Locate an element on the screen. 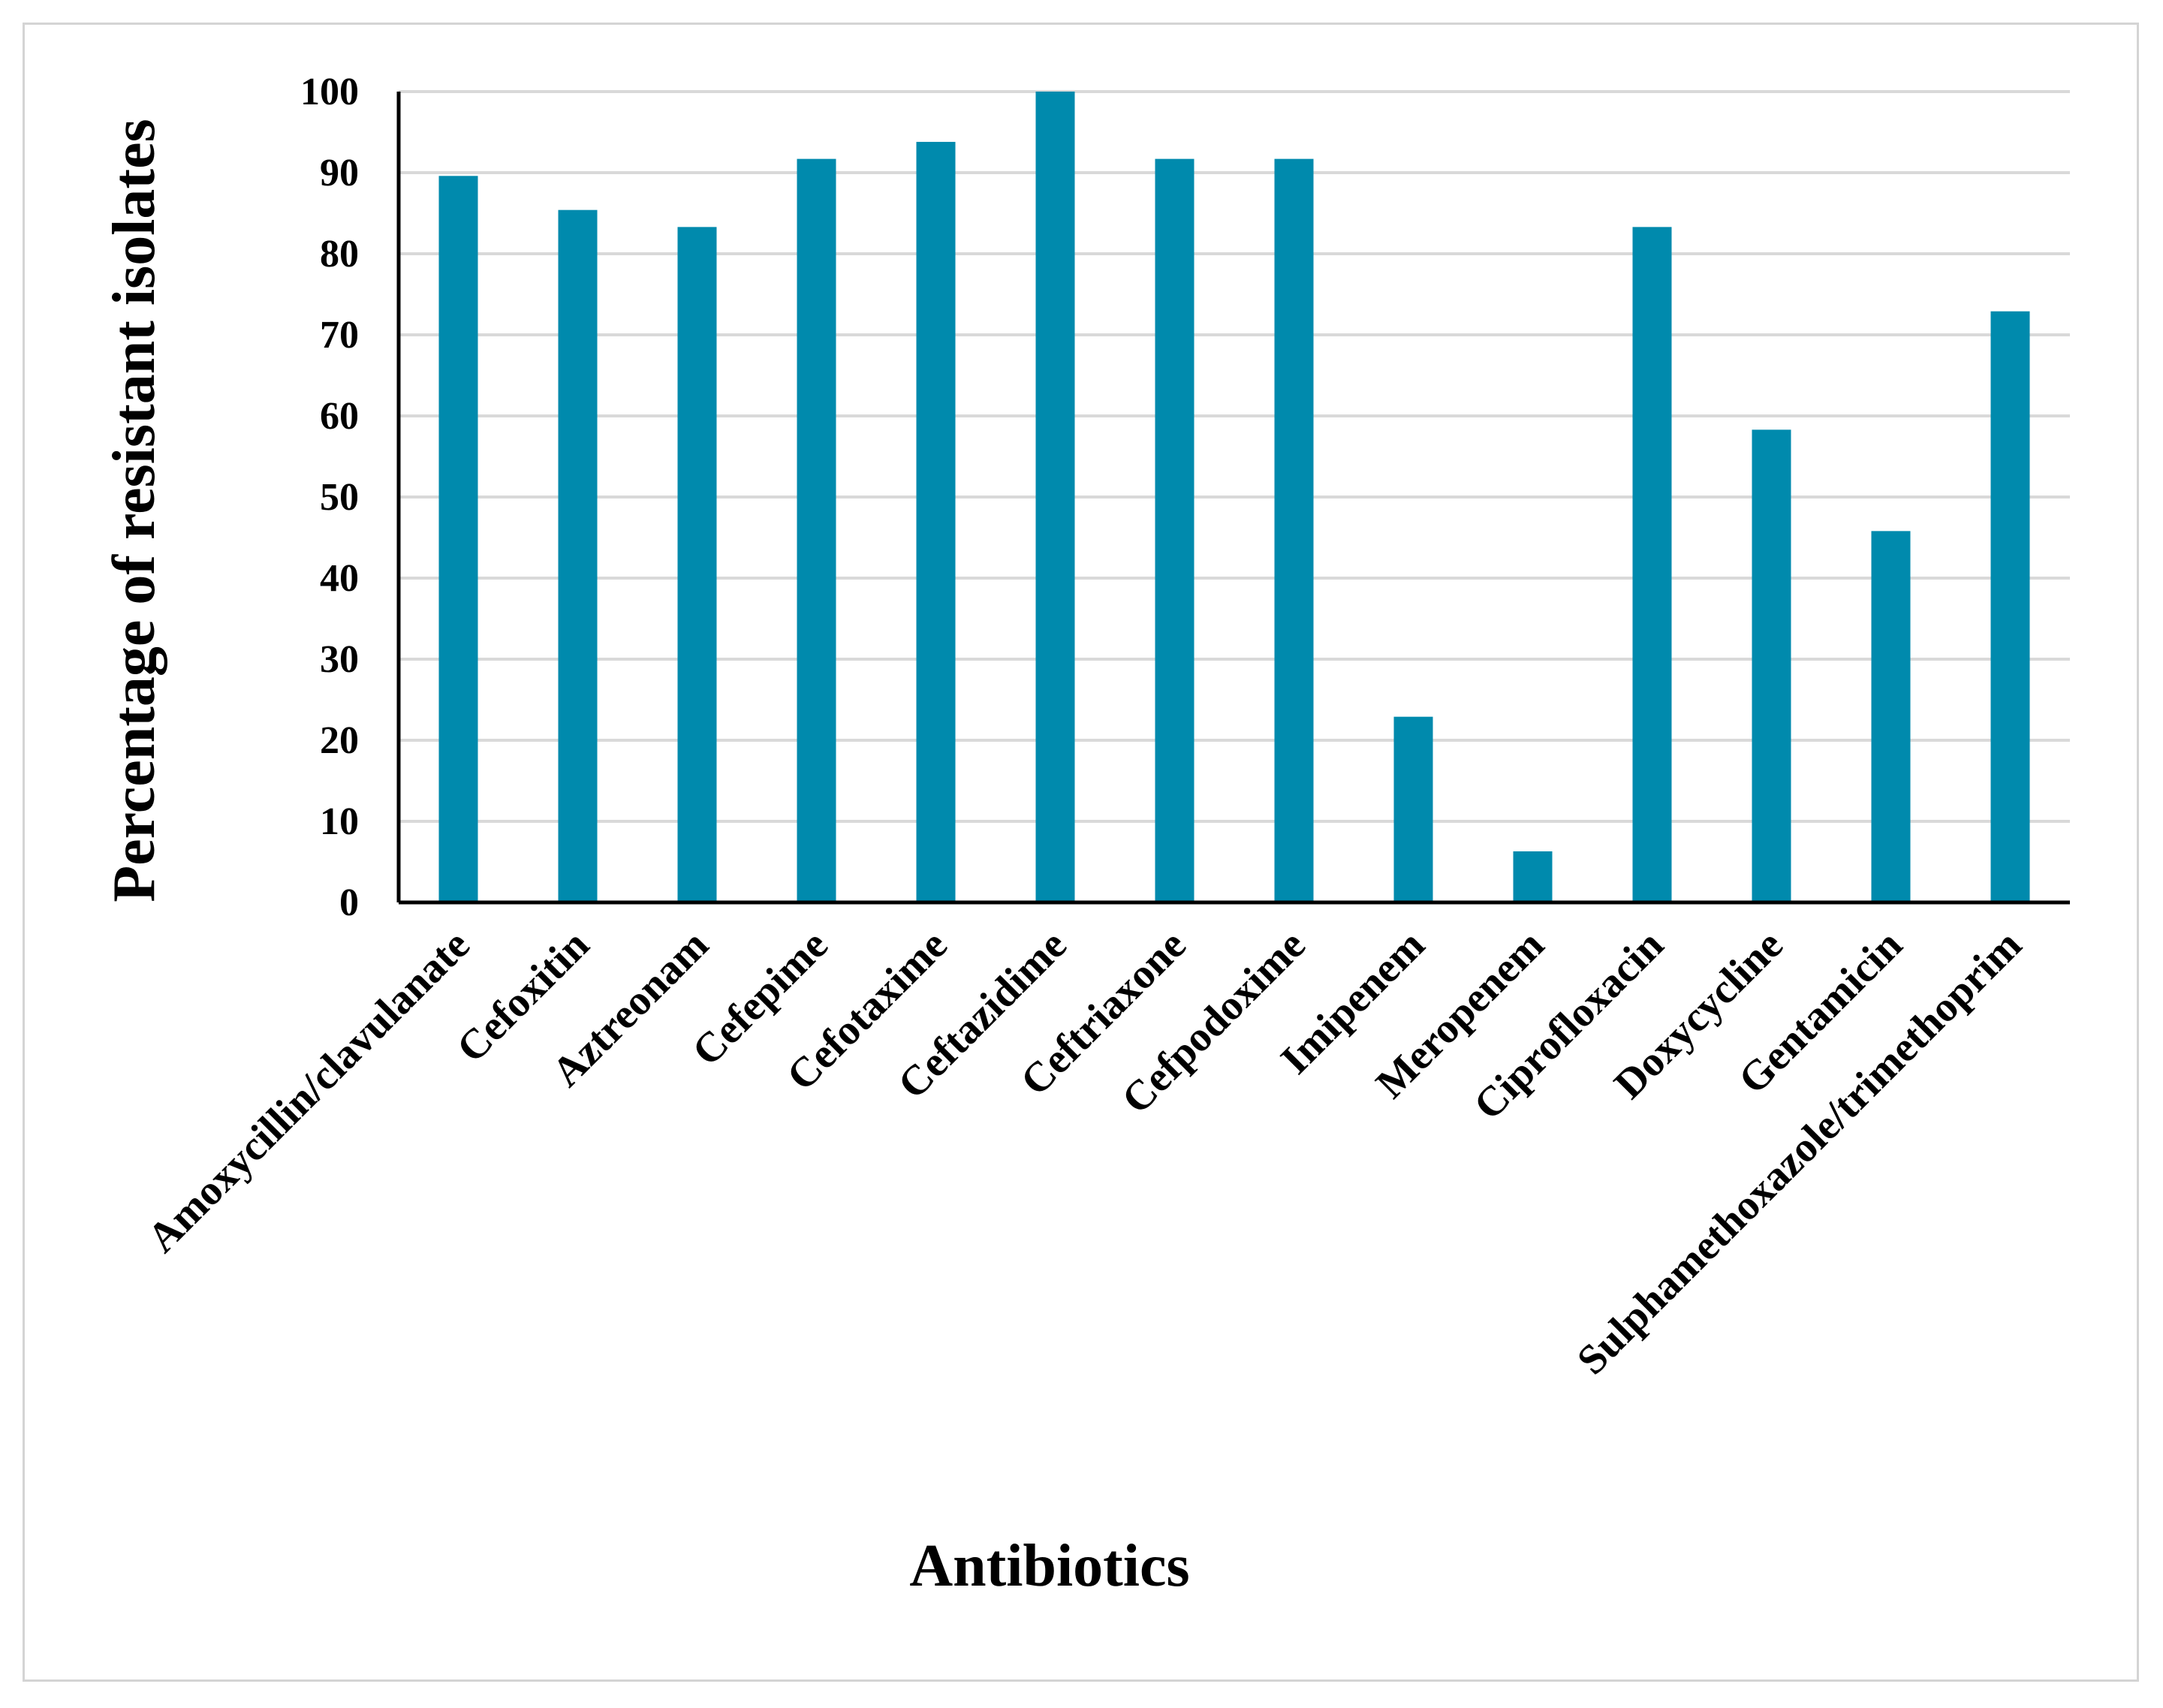 The height and width of the screenshot is (1708, 2163). y-tick-label: 50 is located at coordinates (339, 497).